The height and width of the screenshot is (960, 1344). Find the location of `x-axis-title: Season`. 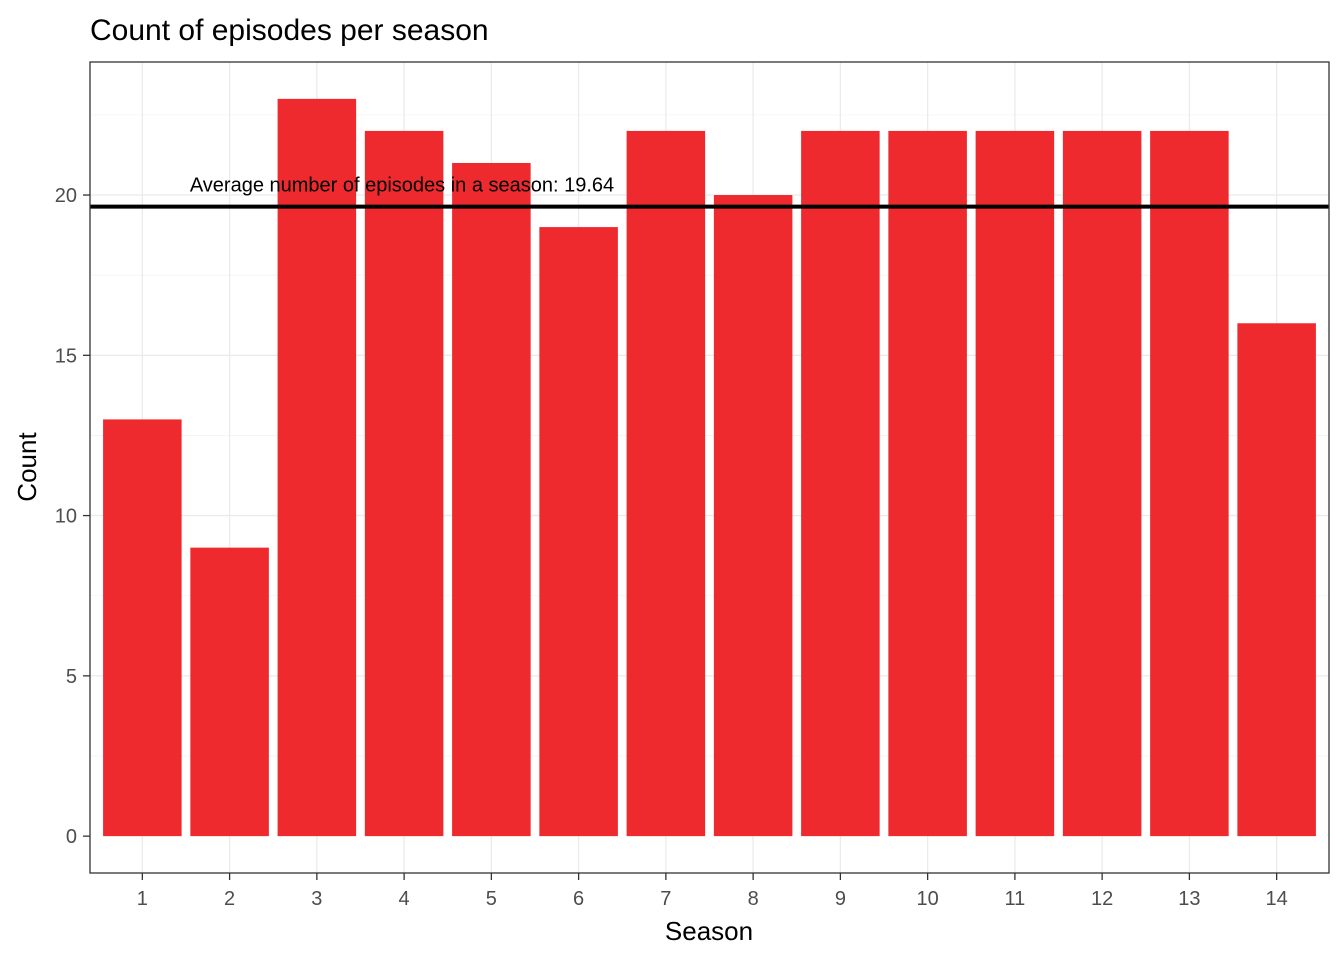

x-axis-title: Season is located at coordinates (709, 931).